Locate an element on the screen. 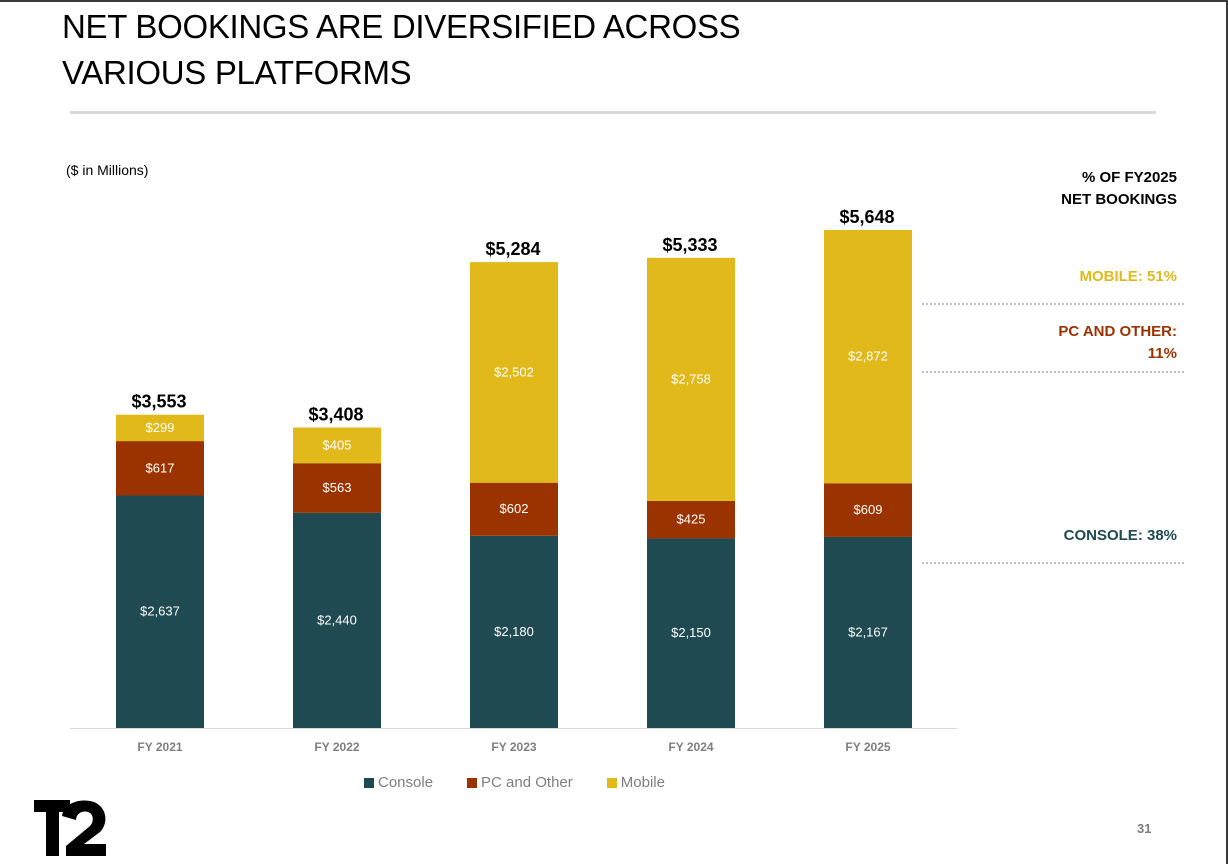 The image size is (1228, 864). slide-title-line-2: VARIOUS PLATFORMS is located at coordinates (237, 72).